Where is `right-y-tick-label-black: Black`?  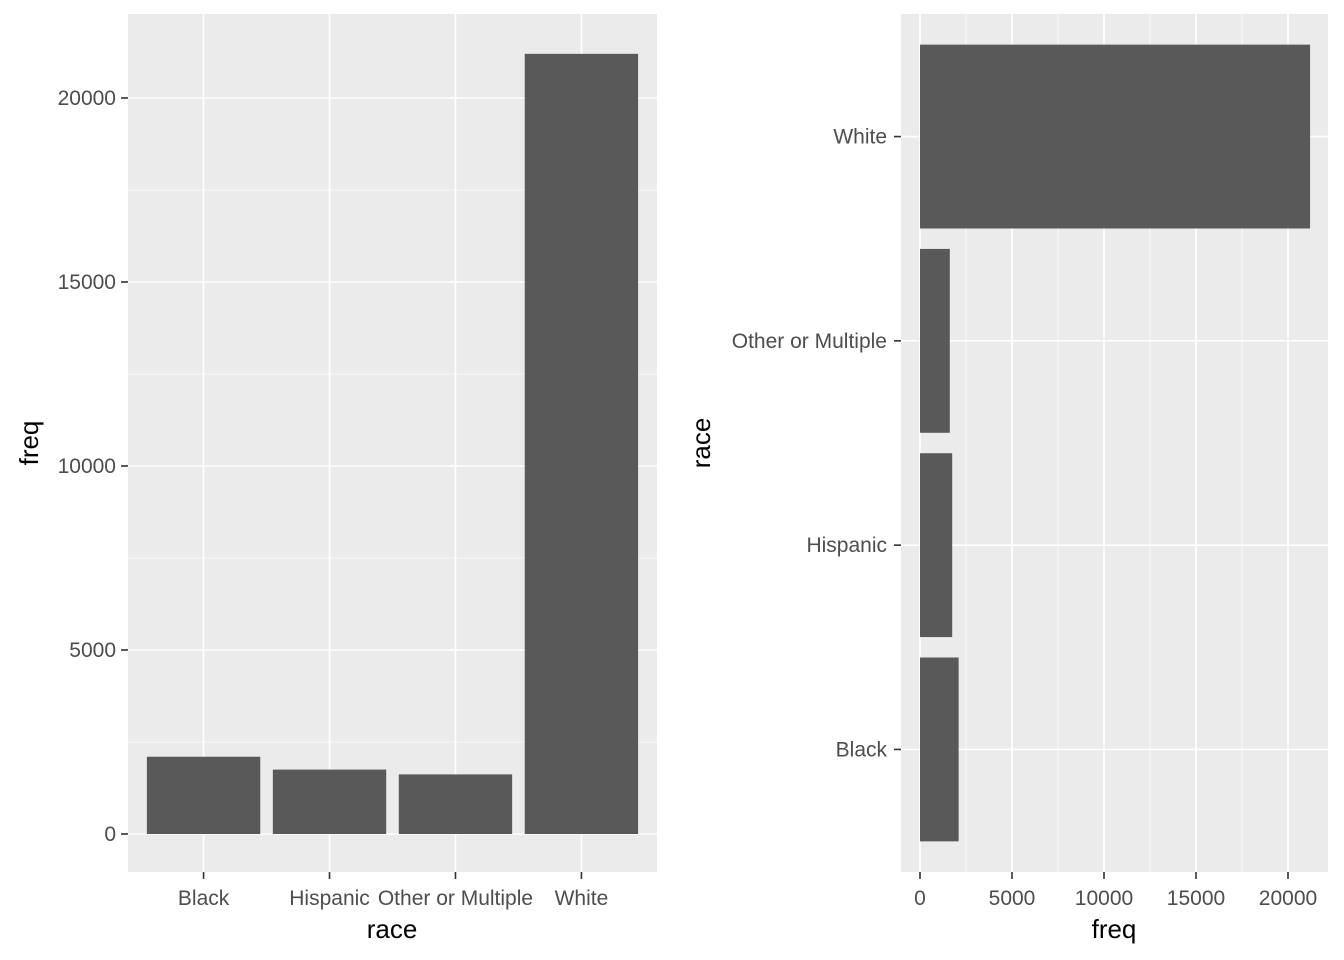
right-y-tick-label-black: Black is located at coordinates (862, 749).